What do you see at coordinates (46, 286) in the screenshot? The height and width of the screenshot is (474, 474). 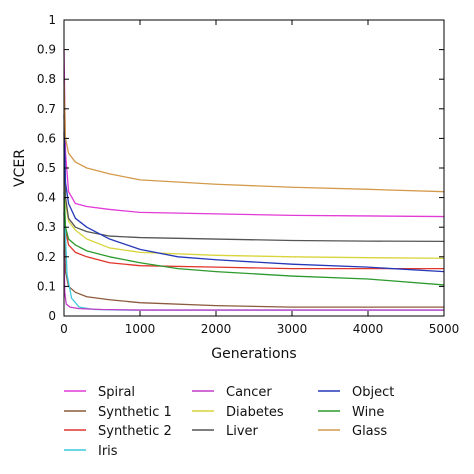 I see `y-tick-label: 0.1` at bounding box center [46, 286].